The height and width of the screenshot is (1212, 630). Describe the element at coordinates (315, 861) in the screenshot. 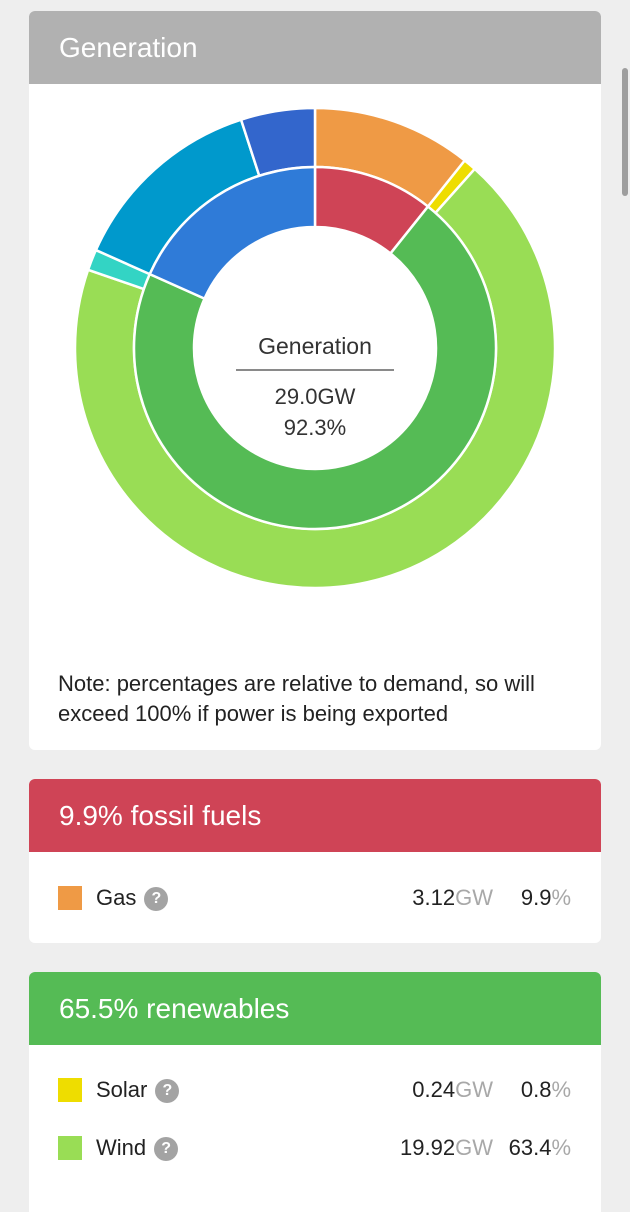

I see `fossil-fuels-card: 9.9% fossil fuels Gas? 3.12GW 9.9%` at that location.